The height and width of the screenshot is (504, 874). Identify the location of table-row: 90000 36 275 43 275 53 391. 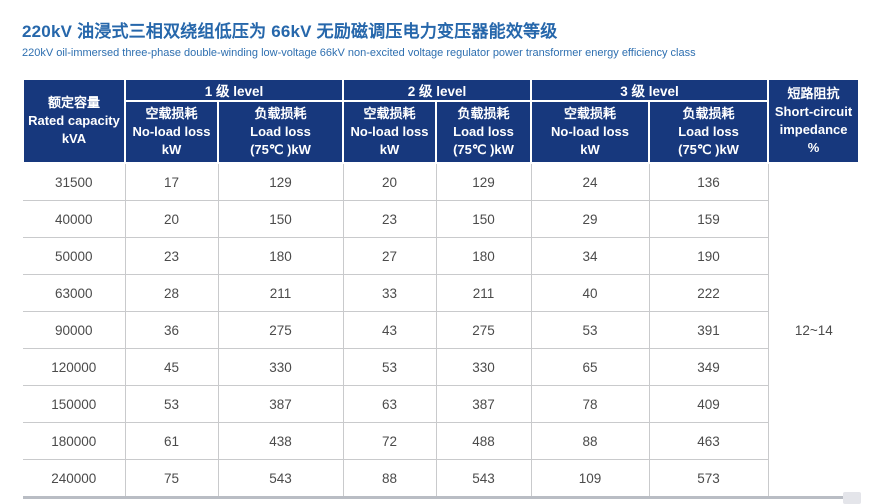
(441, 330).